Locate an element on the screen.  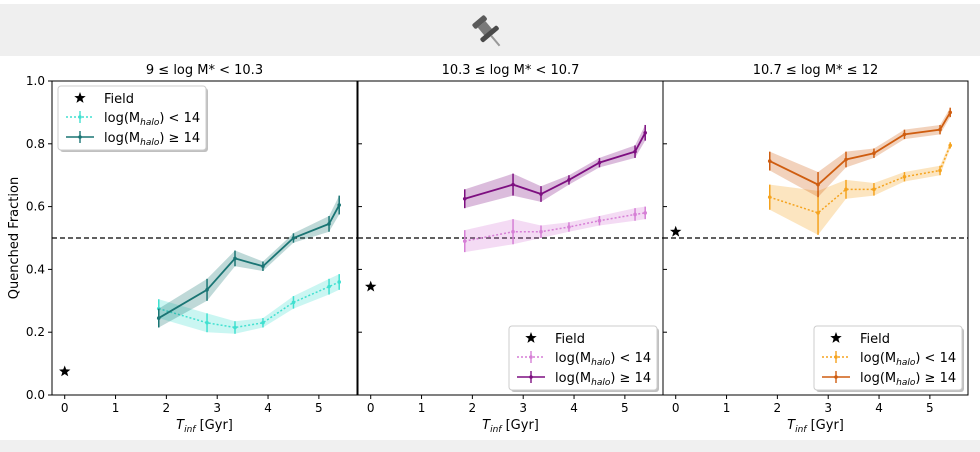
y-tick-label: 1.0 is located at coordinates (35, 81).